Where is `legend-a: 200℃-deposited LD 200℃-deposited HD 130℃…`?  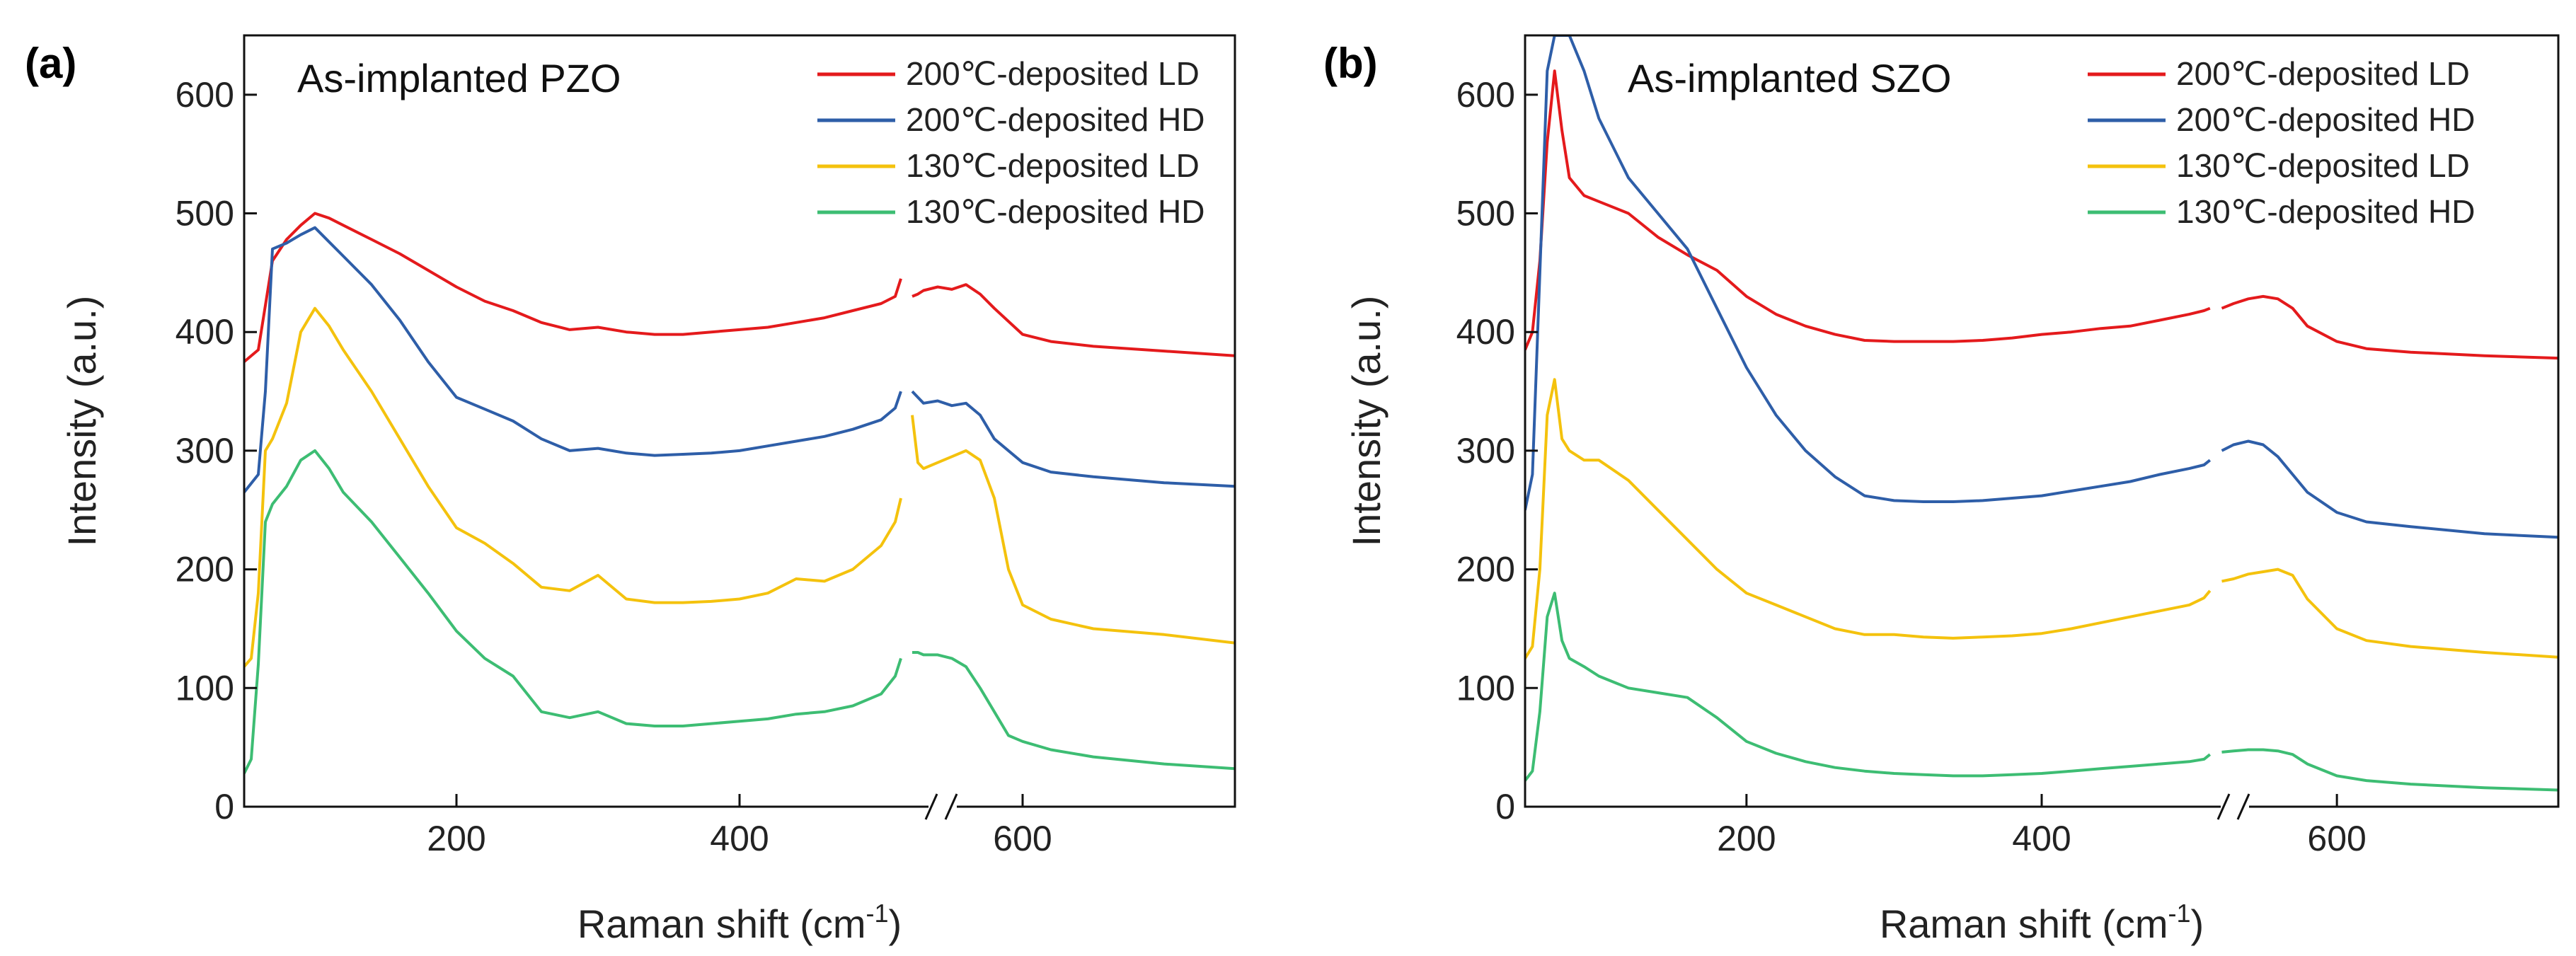
legend-a: 200℃-deposited LD 200℃-deposited HD 130℃… is located at coordinates (1011, 142).